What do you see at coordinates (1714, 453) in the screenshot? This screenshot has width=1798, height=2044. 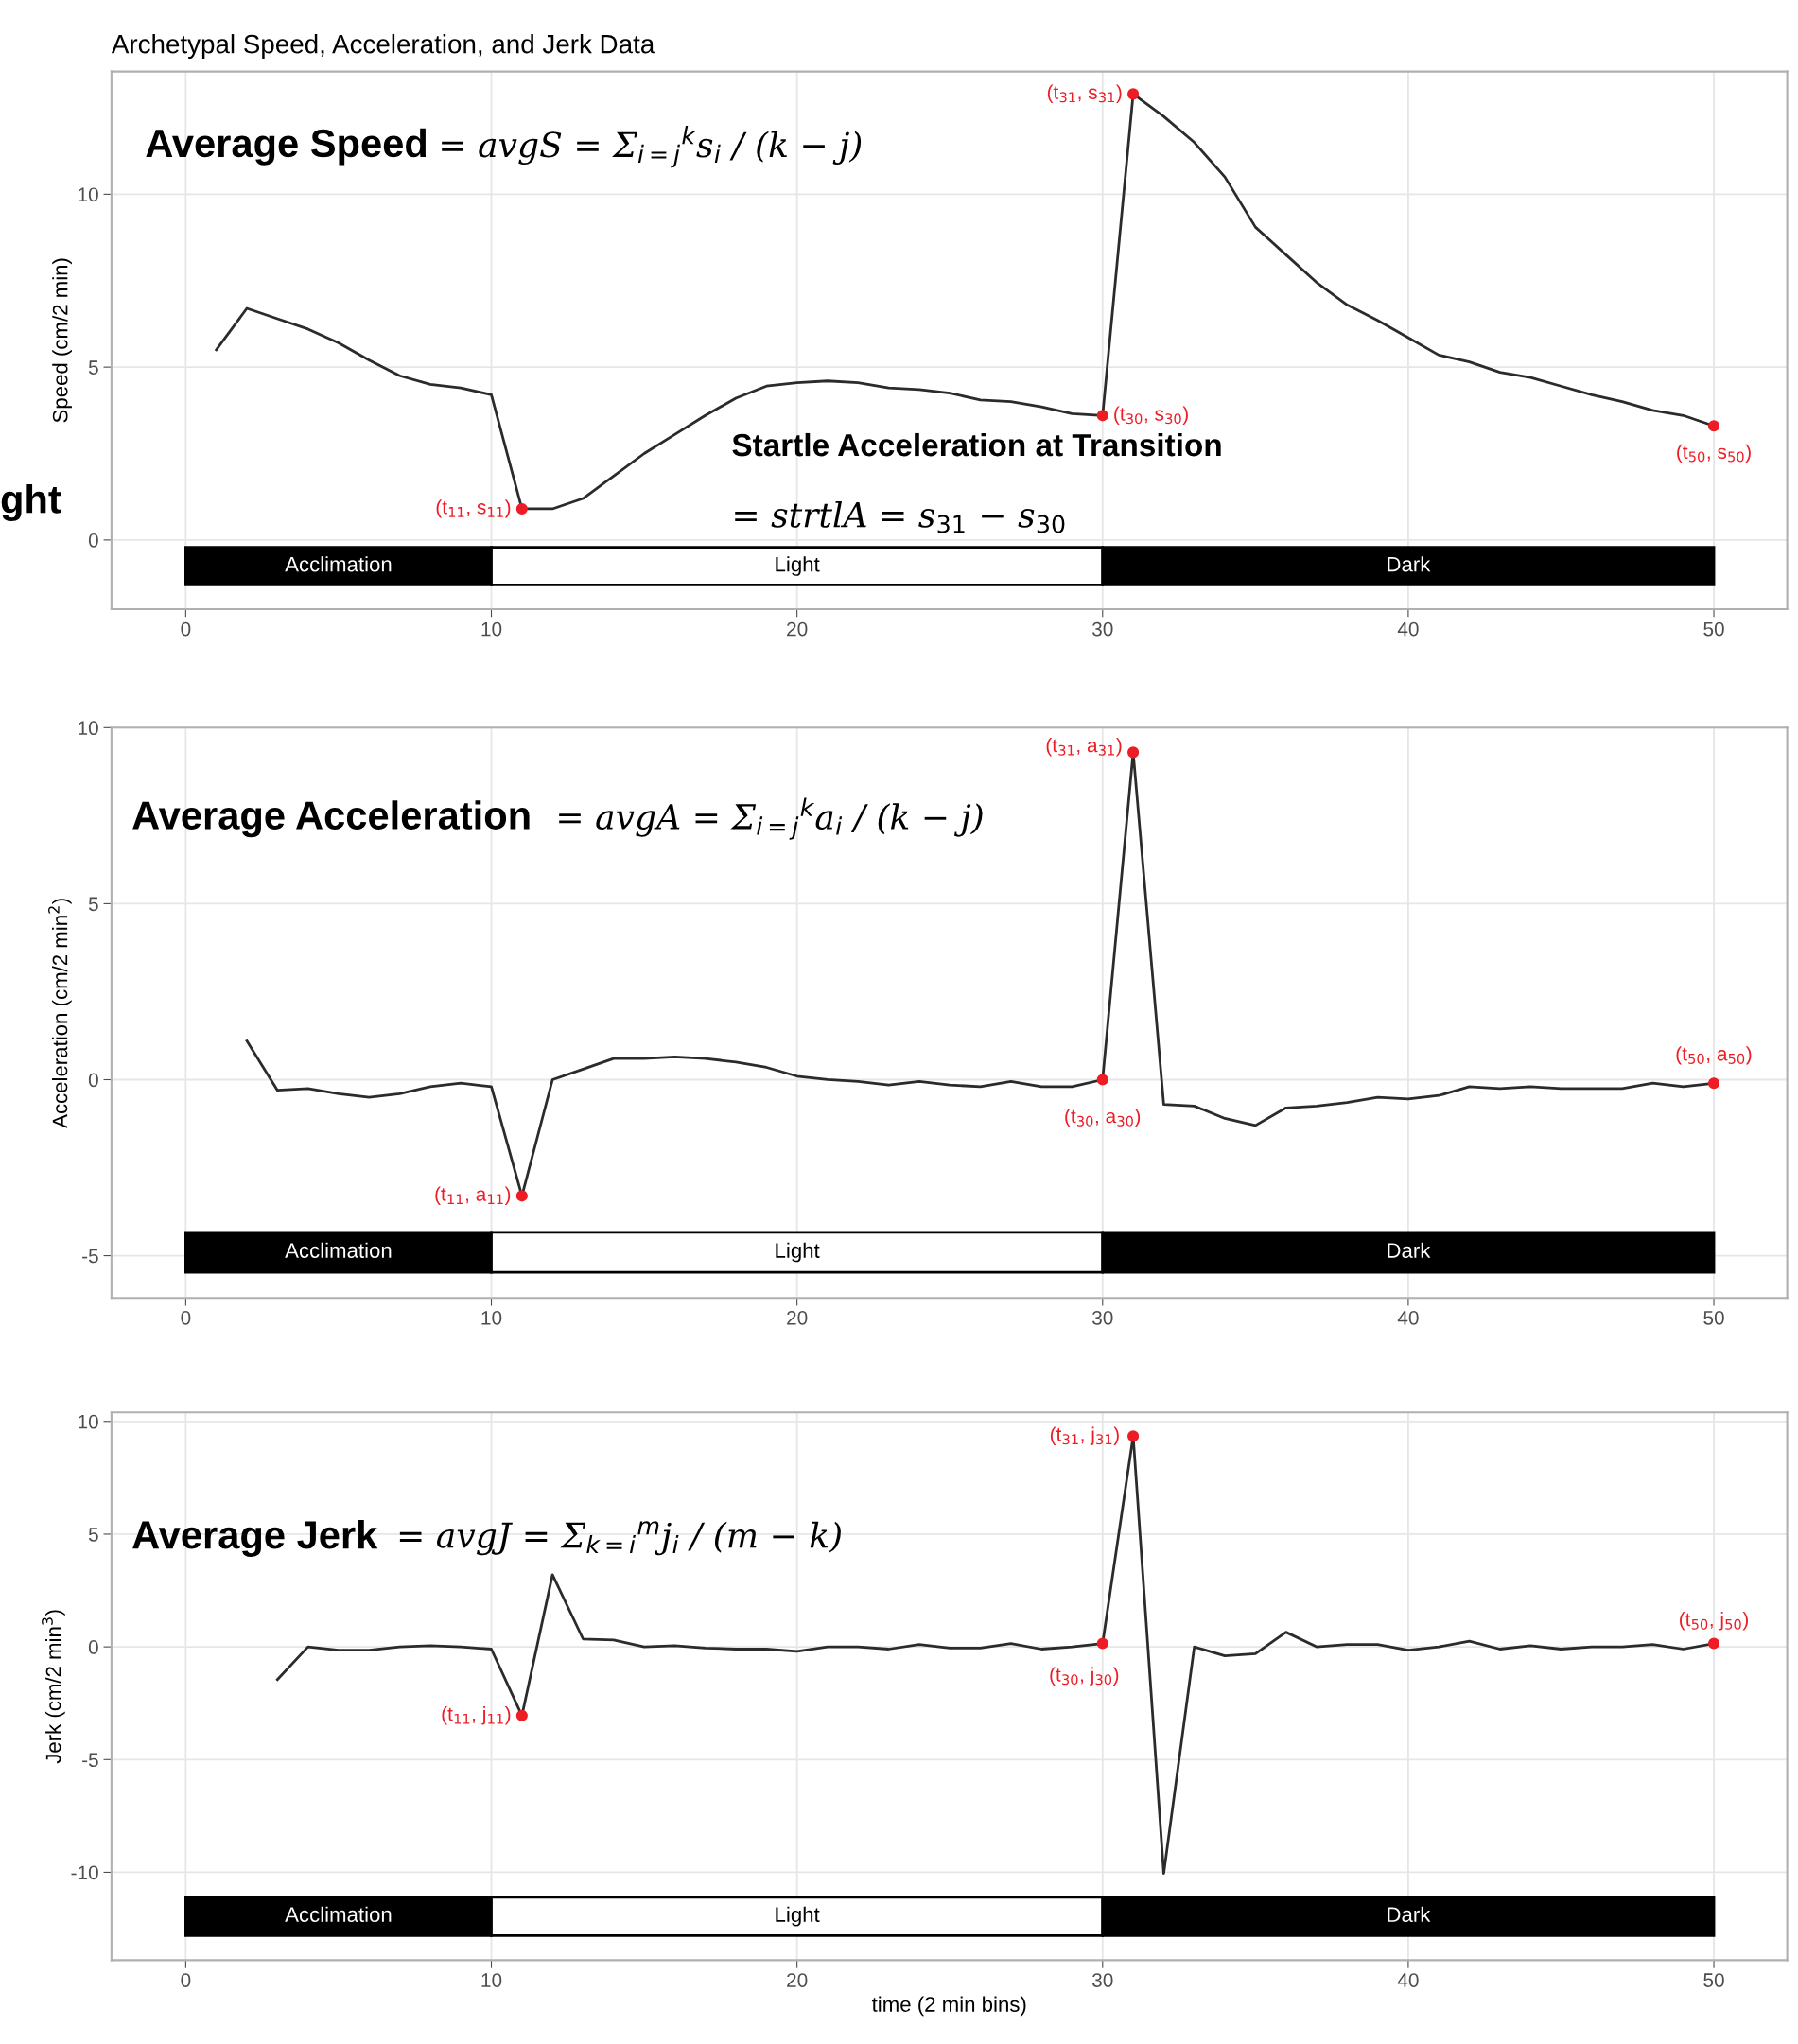 I see `annotation: (t$_{50}$, s$_{50}$)` at bounding box center [1714, 453].